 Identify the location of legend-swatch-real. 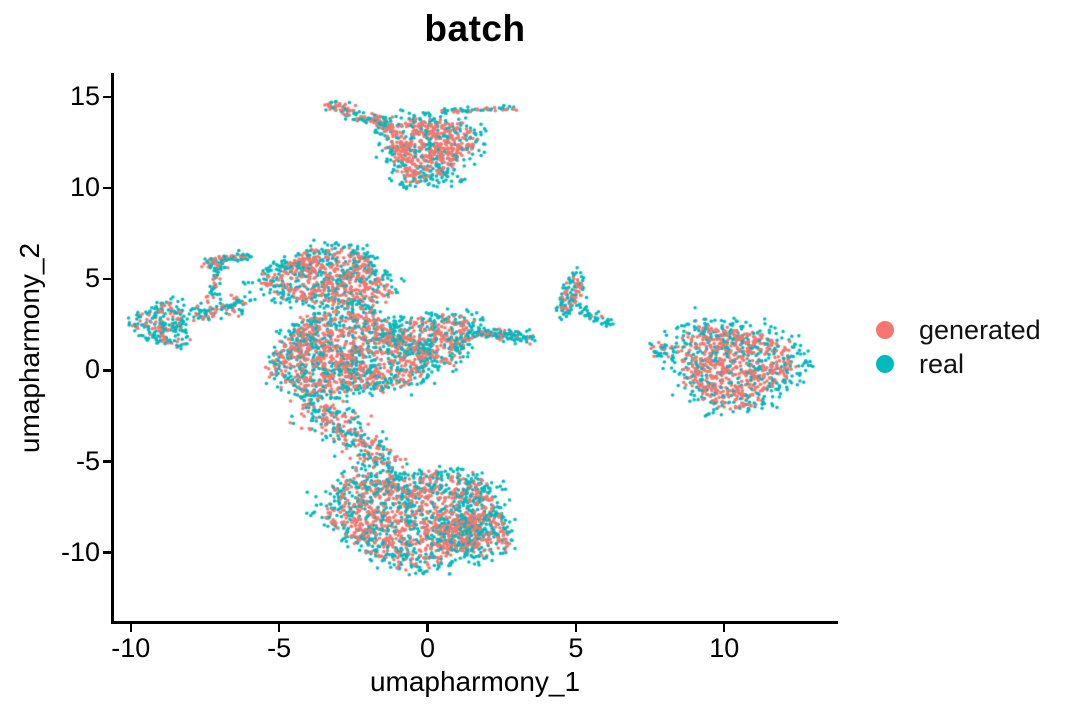
(885, 364).